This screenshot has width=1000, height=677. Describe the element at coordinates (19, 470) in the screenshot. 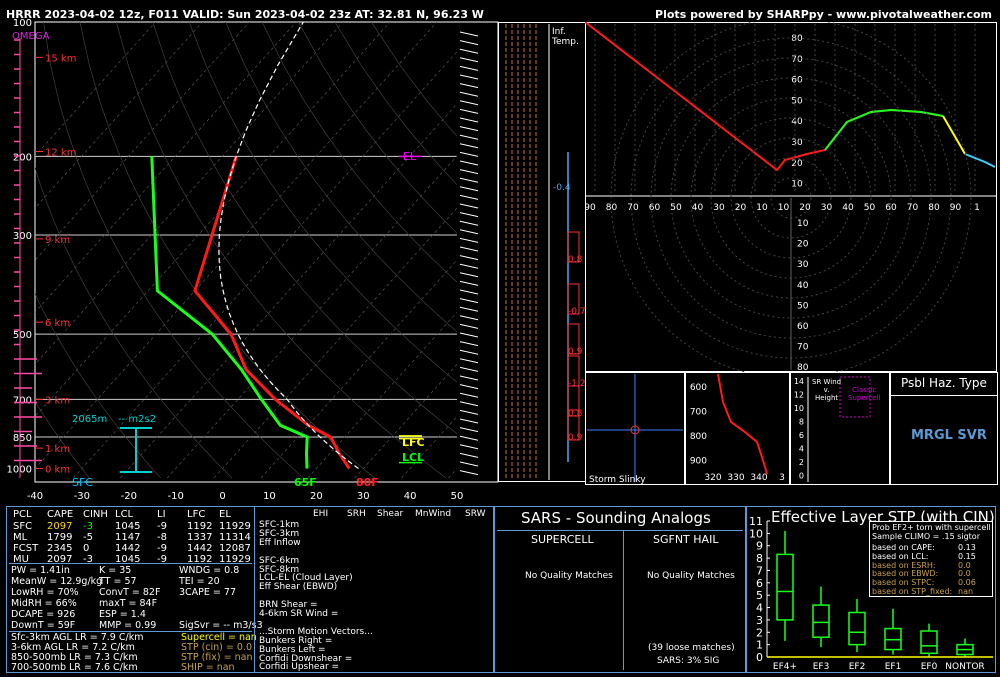

I see `pressure-tick: 1000` at that location.